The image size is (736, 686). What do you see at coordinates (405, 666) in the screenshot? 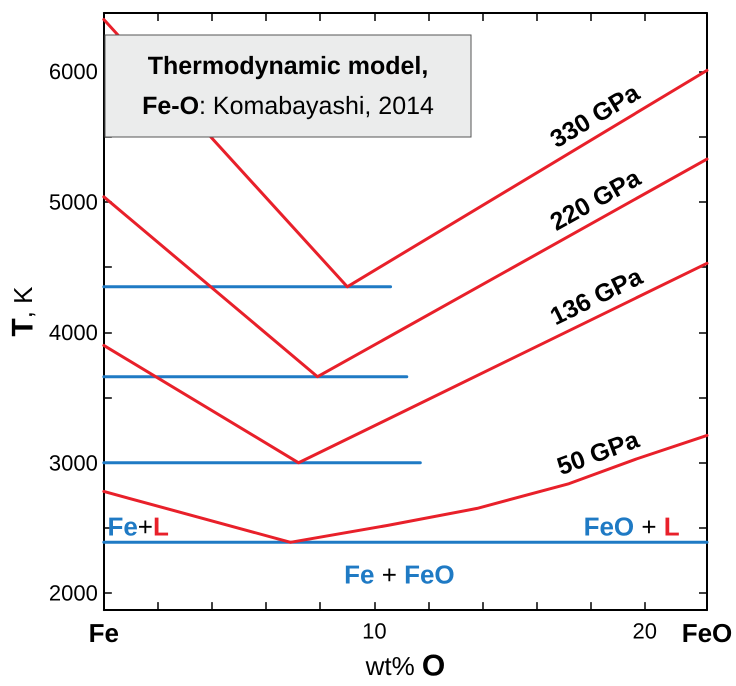
I see `x-axis-title: wt% O` at bounding box center [405, 666].